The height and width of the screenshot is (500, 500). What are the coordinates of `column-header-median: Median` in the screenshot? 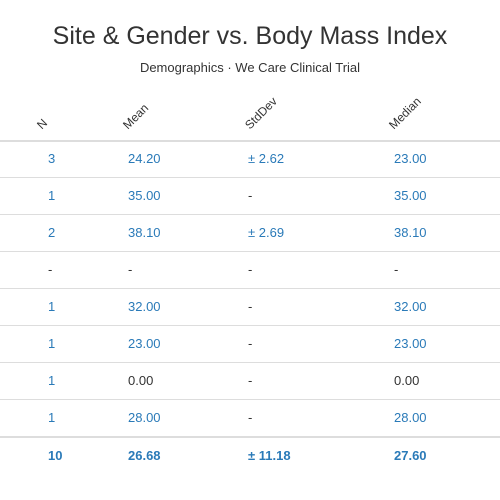 It's located at (443, 117).